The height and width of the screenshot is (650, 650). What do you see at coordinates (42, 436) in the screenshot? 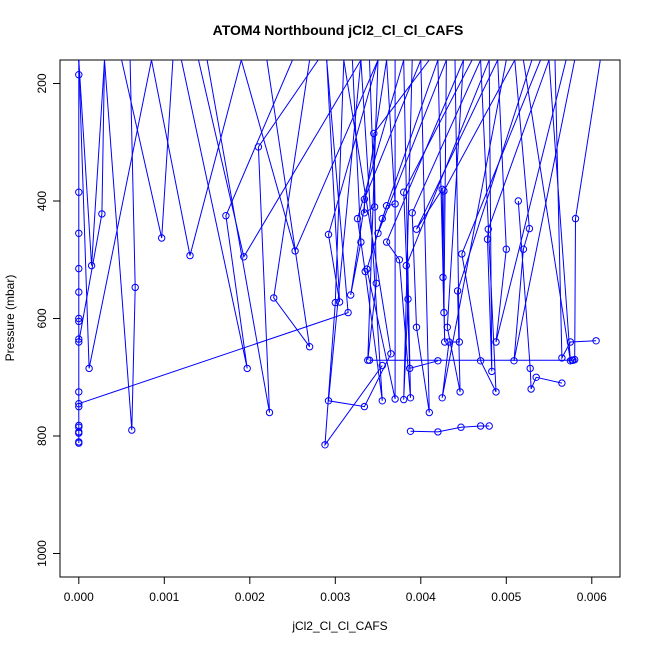
I see `y-tick-label: 800` at bounding box center [42, 436].